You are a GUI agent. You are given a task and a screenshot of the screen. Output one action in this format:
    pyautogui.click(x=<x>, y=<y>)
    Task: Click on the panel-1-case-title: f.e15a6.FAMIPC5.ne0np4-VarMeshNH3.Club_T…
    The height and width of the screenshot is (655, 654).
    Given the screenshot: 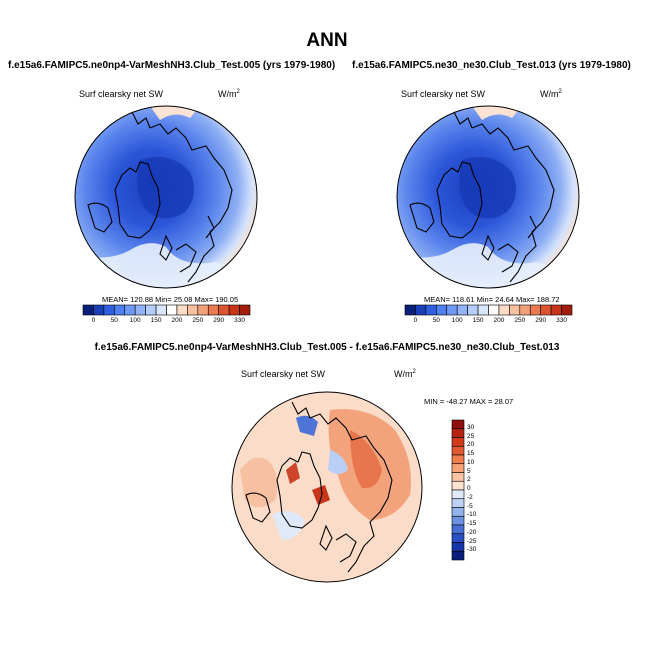 What is the action you would take?
    pyautogui.click(x=172, y=65)
    